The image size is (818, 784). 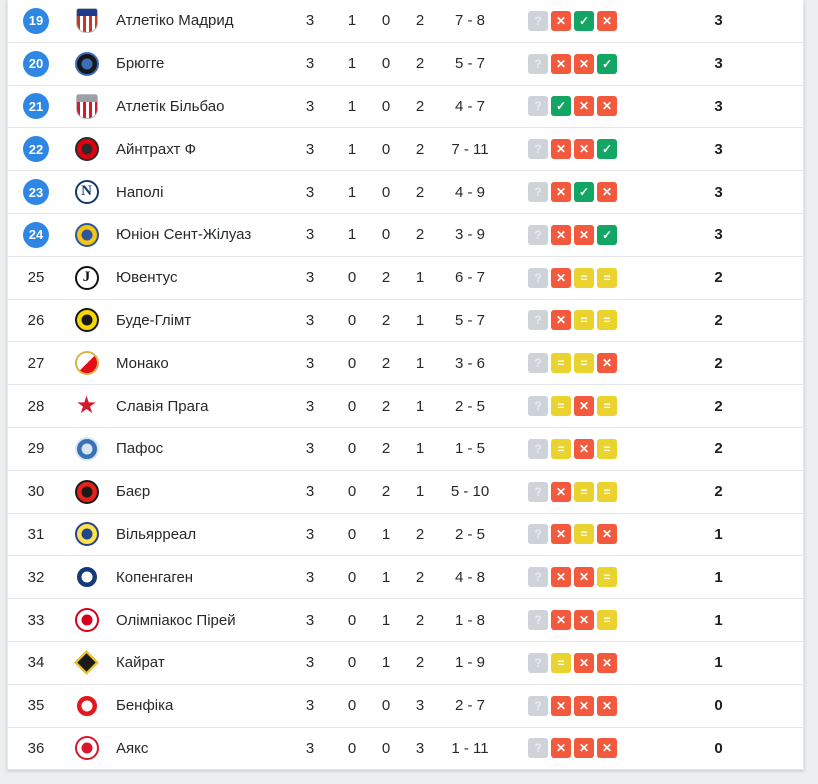 What do you see at coordinates (405, 535) in the screenshot?
I see `table-row: 31 Вільярреал 3 0 1 2 2 - 5 ? ✕ = ✕ 1` at bounding box center [405, 535].